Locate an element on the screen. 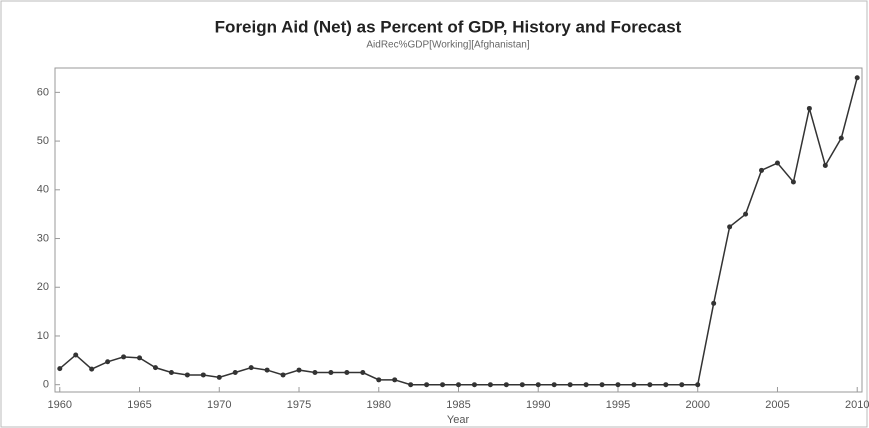 Image resolution: width=869 pixels, height=428 pixels. x-tick-label: 2005 is located at coordinates (777, 405).